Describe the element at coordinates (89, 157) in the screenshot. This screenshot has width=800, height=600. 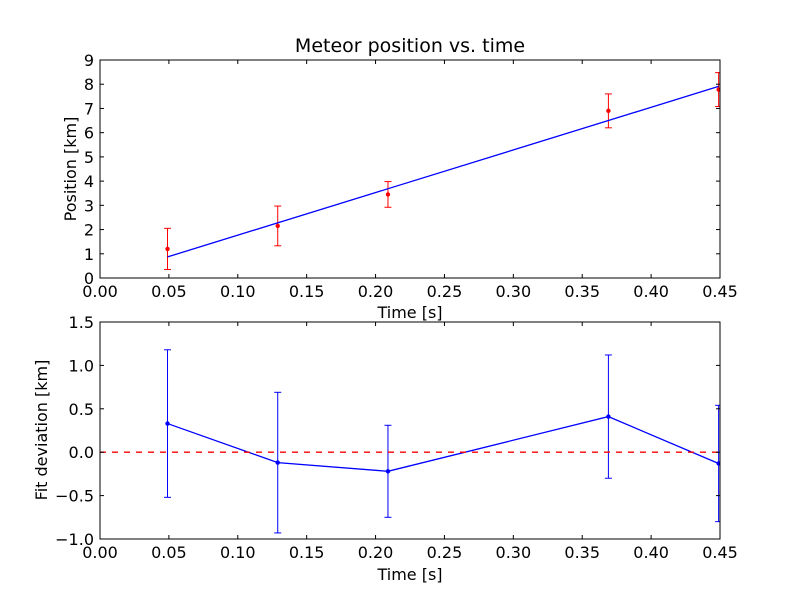
I see `y-tick-label: 5` at that location.